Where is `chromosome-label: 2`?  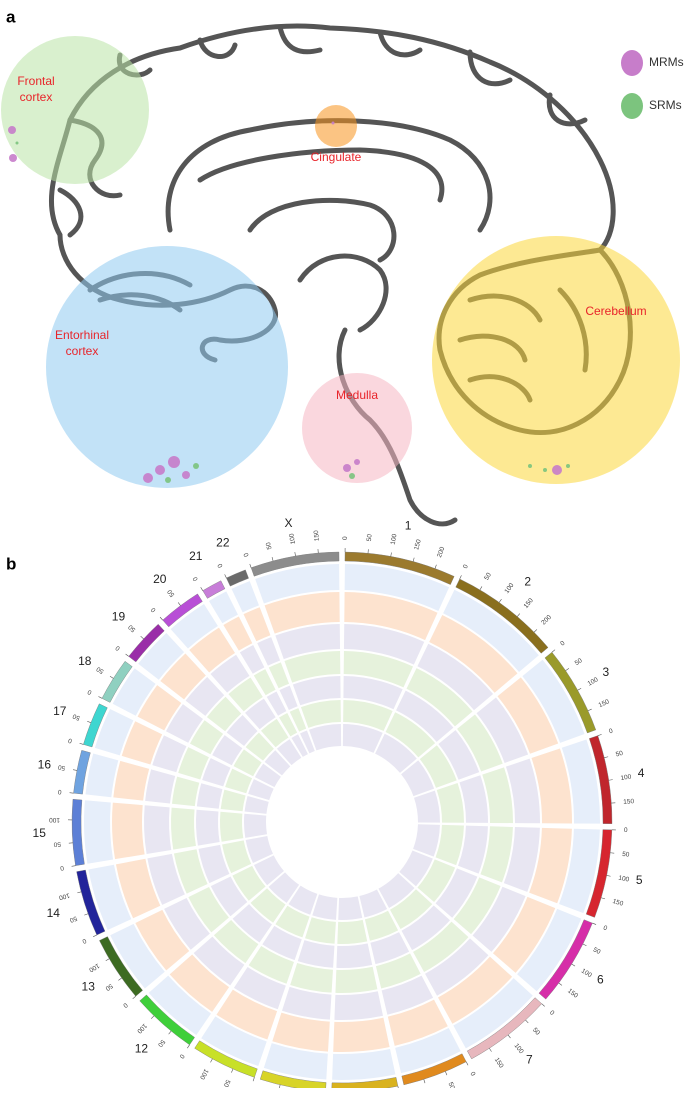
chromosome-label: 2 is located at coordinates (527, 582).